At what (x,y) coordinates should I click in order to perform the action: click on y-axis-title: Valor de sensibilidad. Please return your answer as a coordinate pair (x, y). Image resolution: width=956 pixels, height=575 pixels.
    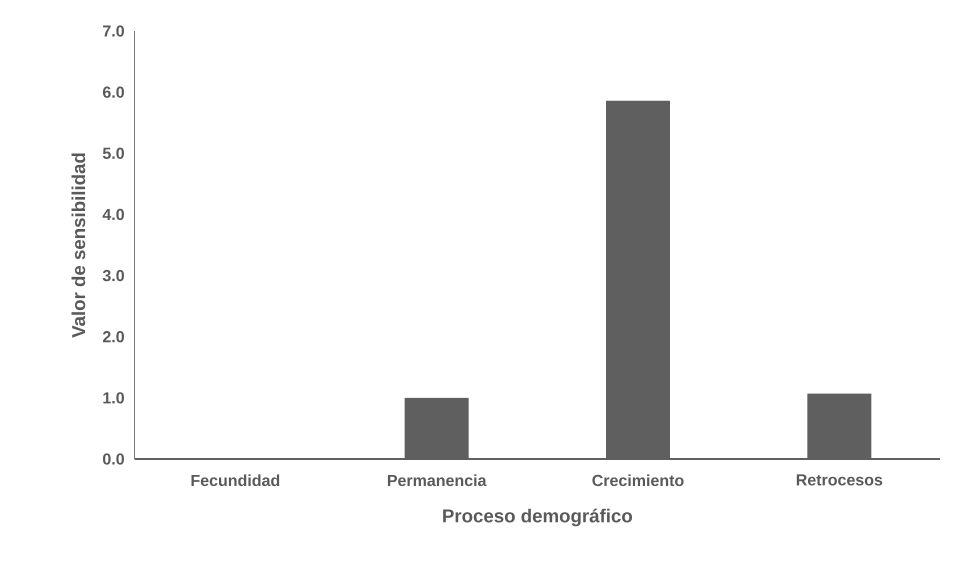
    Looking at the image, I should click on (79, 245).